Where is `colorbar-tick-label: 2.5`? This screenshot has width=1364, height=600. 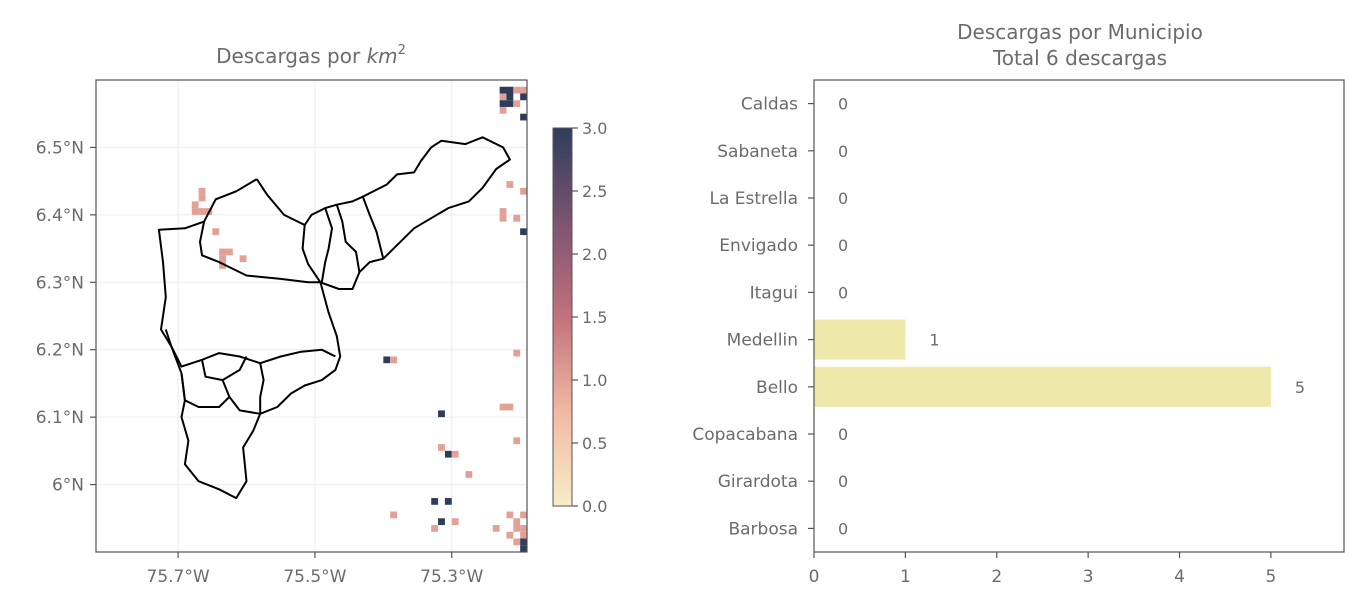 colorbar-tick-label: 2.5 is located at coordinates (594, 191).